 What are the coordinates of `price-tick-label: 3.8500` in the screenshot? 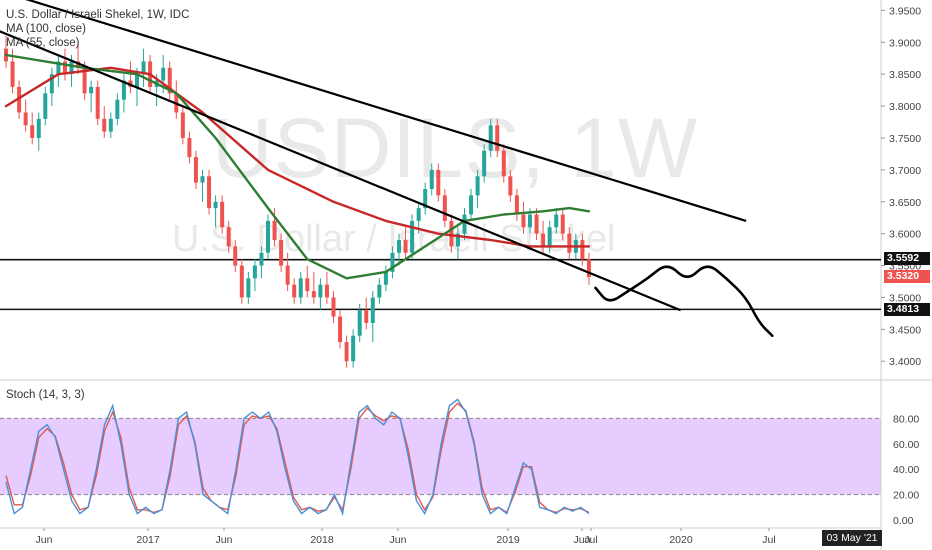 It's located at (905, 75).